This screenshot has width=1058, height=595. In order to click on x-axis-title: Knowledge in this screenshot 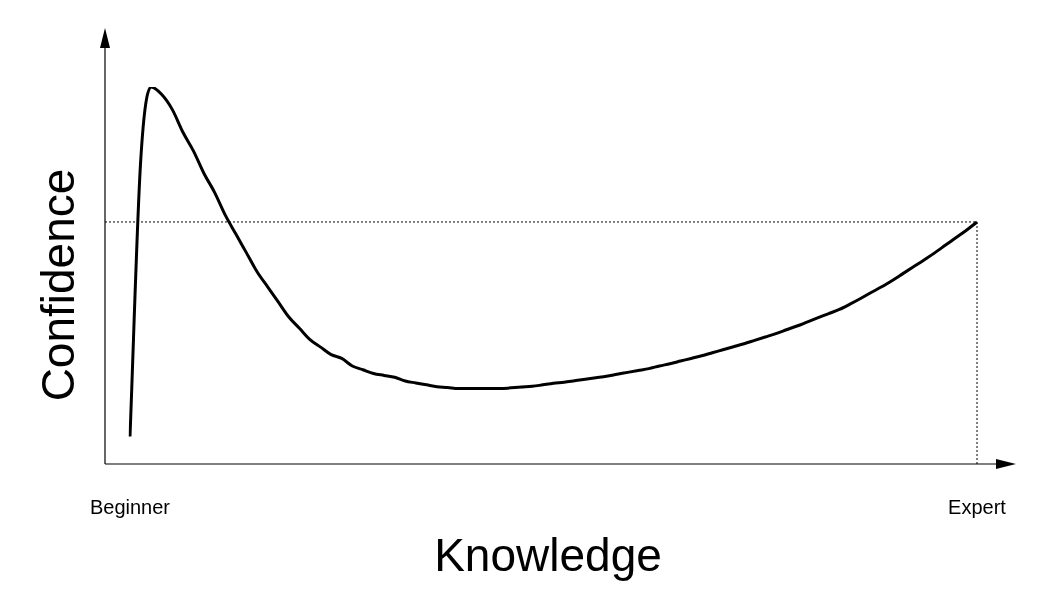, I will do `click(548, 555)`.